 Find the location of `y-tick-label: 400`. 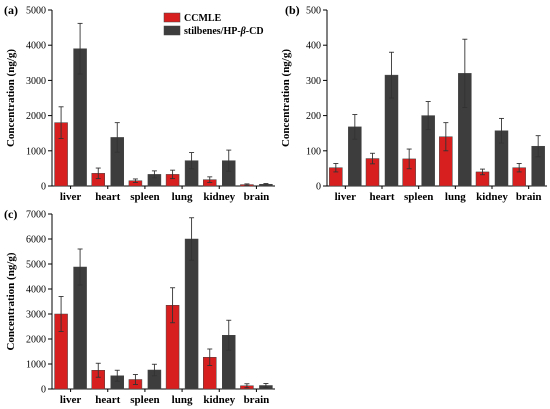

y-tick-label: 400 is located at coordinates (313, 46).